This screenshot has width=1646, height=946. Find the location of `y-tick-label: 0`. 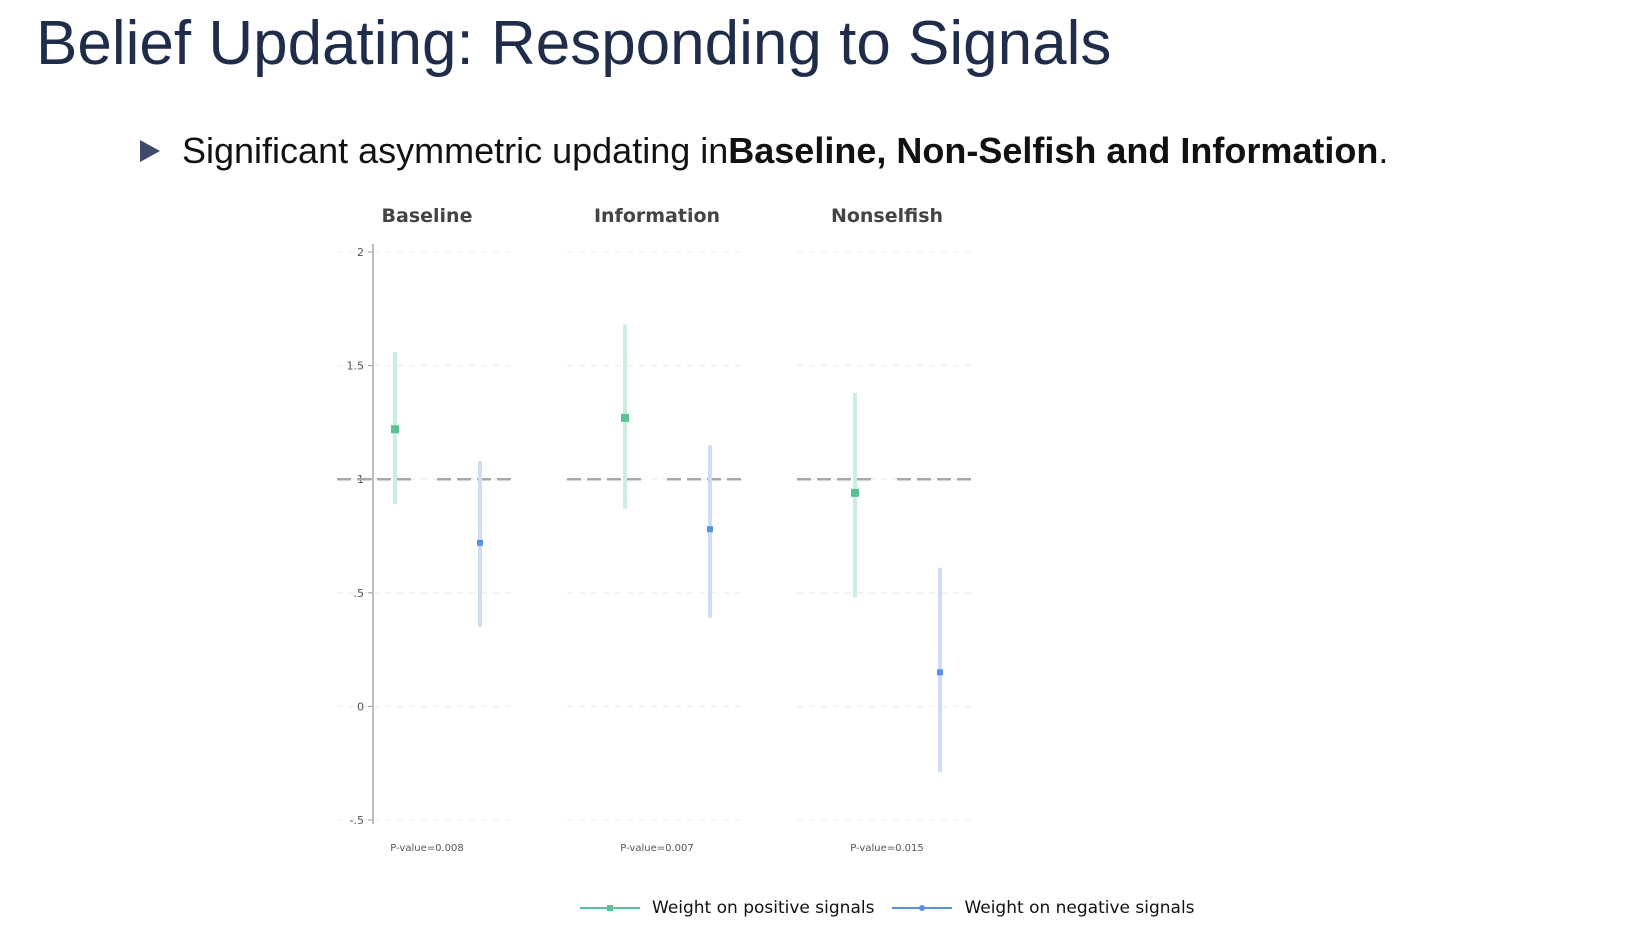

y-tick-label: 0 is located at coordinates (360, 706).